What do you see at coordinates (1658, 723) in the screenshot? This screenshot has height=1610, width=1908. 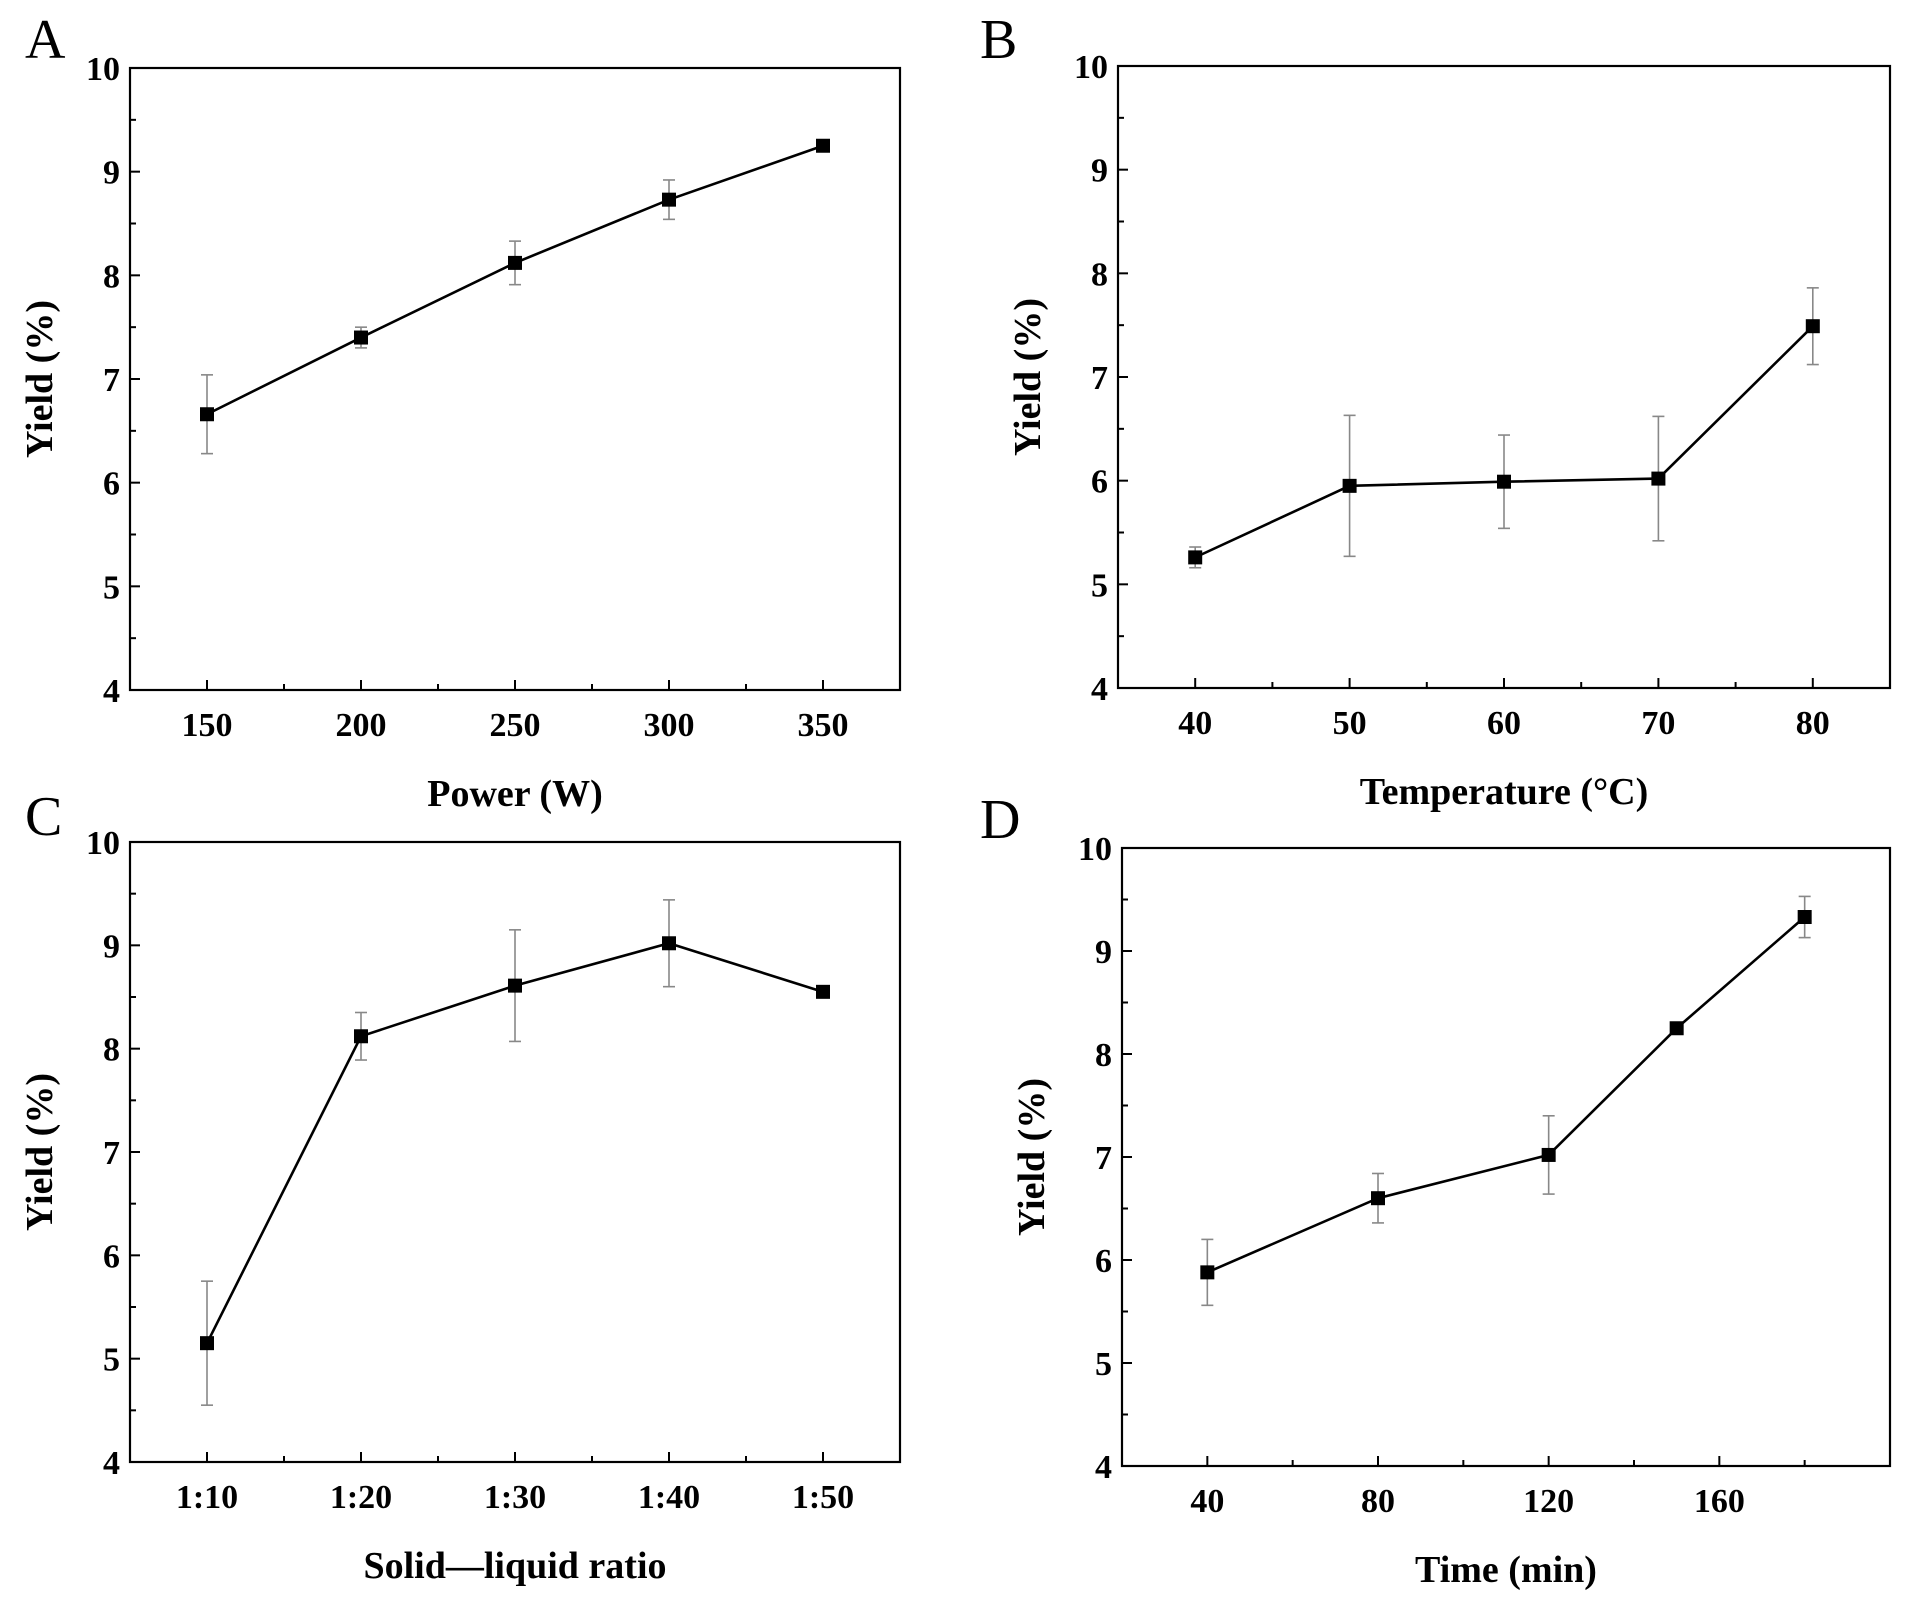 I see `x-tick-label: 70` at bounding box center [1658, 723].